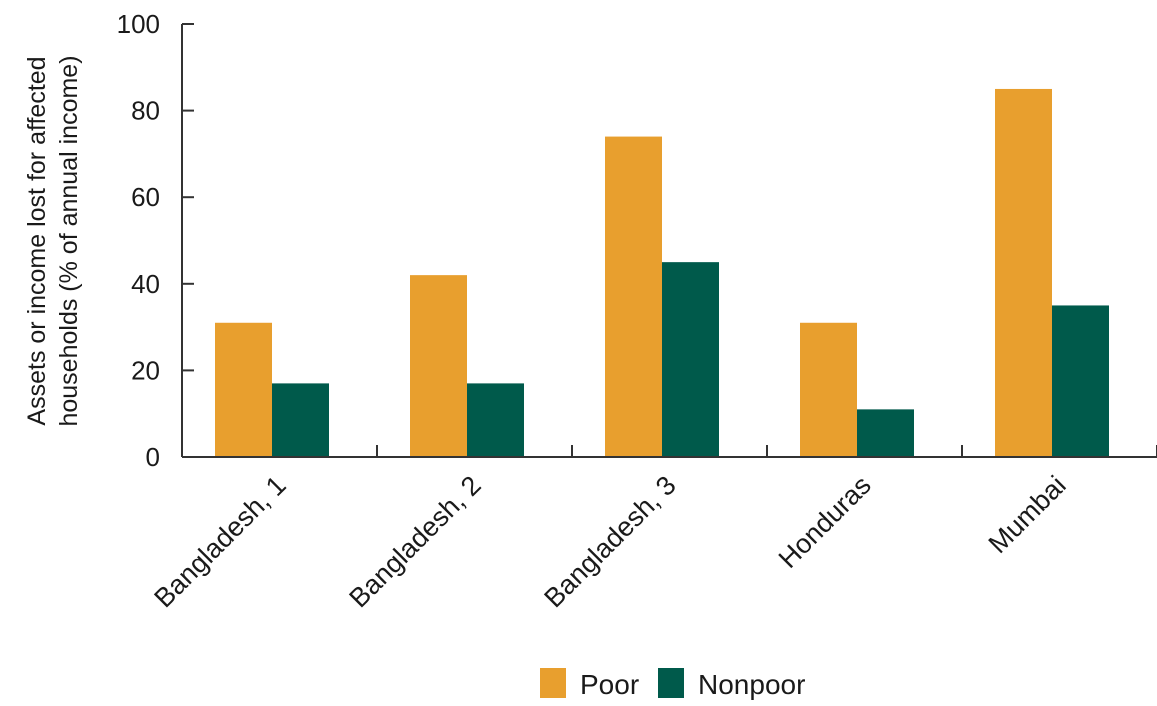 This screenshot has width=1157, height=706. I want to click on y-tick-label: 40, so click(145, 284).